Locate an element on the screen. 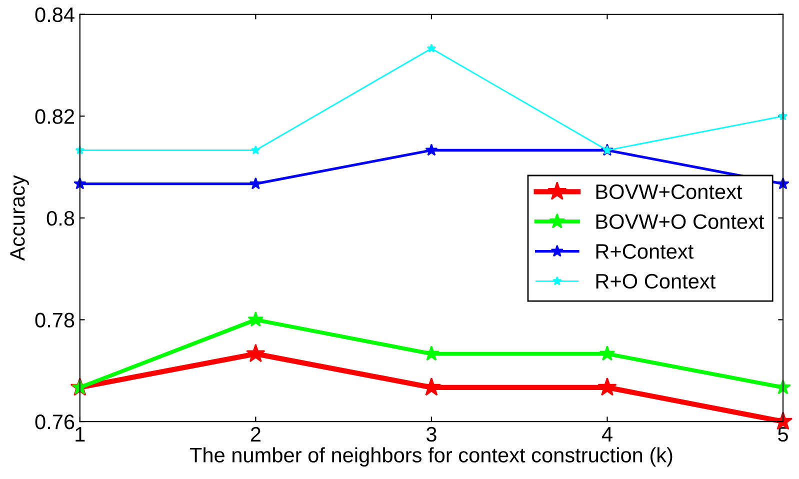 The height and width of the screenshot is (479, 799). x-tick-label: 2 is located at coordinates (255, 434).